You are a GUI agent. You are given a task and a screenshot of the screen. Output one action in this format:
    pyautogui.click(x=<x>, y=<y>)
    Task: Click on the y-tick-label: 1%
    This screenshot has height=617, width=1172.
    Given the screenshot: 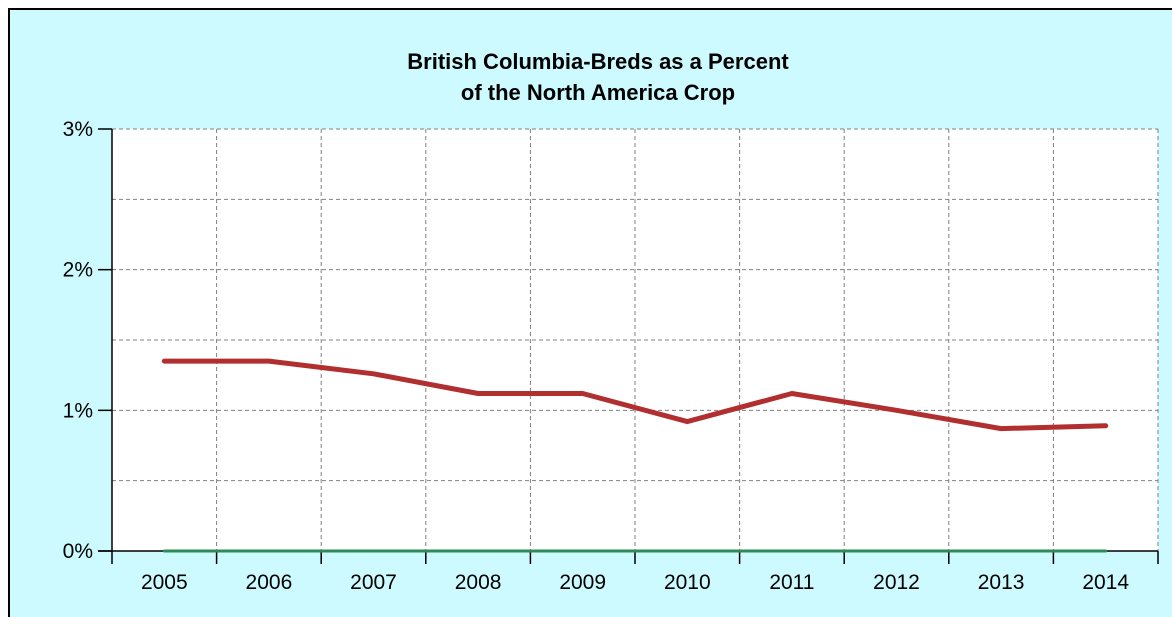 What is the action you would take?
    pyautogui.click(x=78, y=410)
    